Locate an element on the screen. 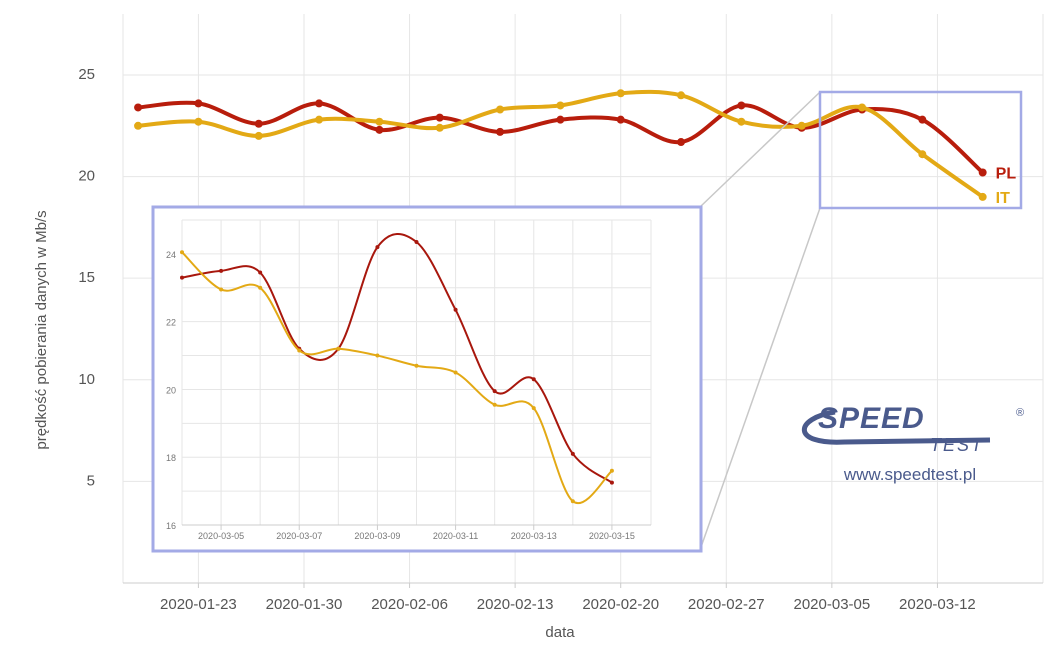 The height and width of the screenshot is (649, 1057). x-tick-label: 2020-01-23 is located at coordinates (198, 604).